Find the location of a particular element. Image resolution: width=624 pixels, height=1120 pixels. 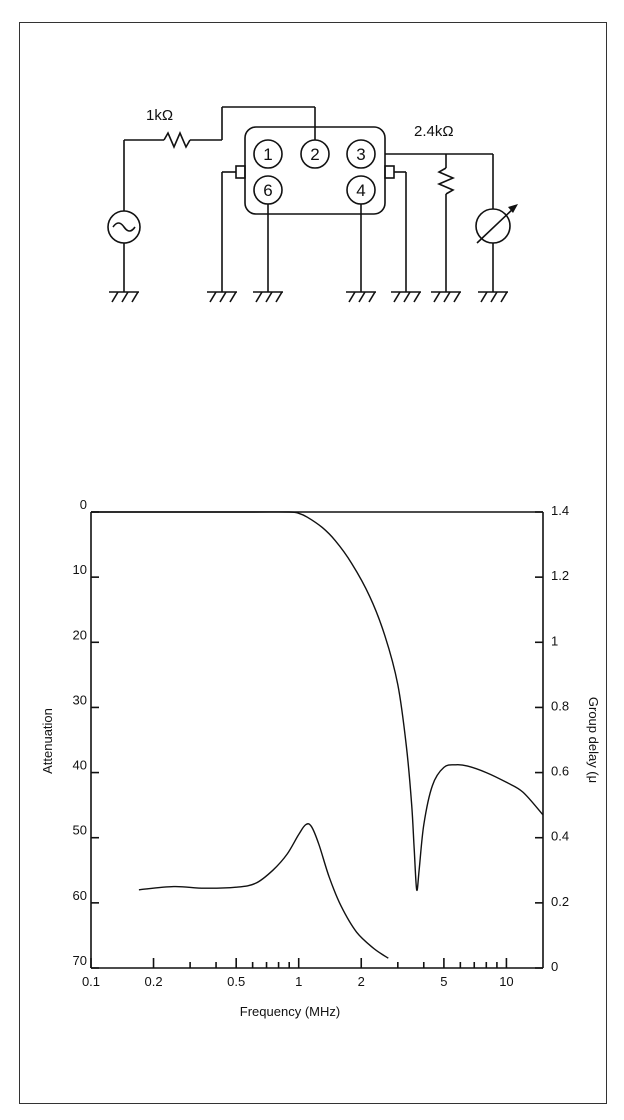

y-tick-label: 30 is located at coordinates (80, 699).